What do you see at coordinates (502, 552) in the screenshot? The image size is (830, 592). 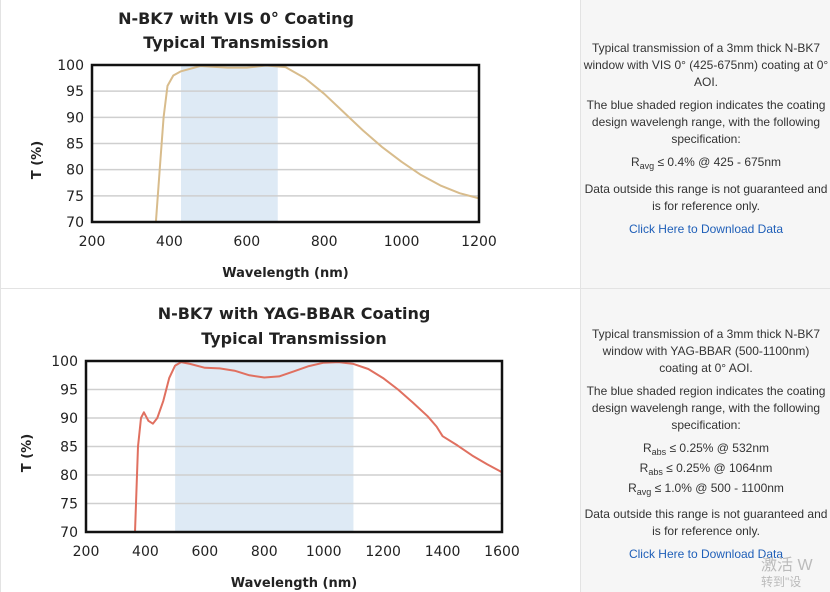 I see `x-tick-label: 1600` at bounding box center [502, 552].